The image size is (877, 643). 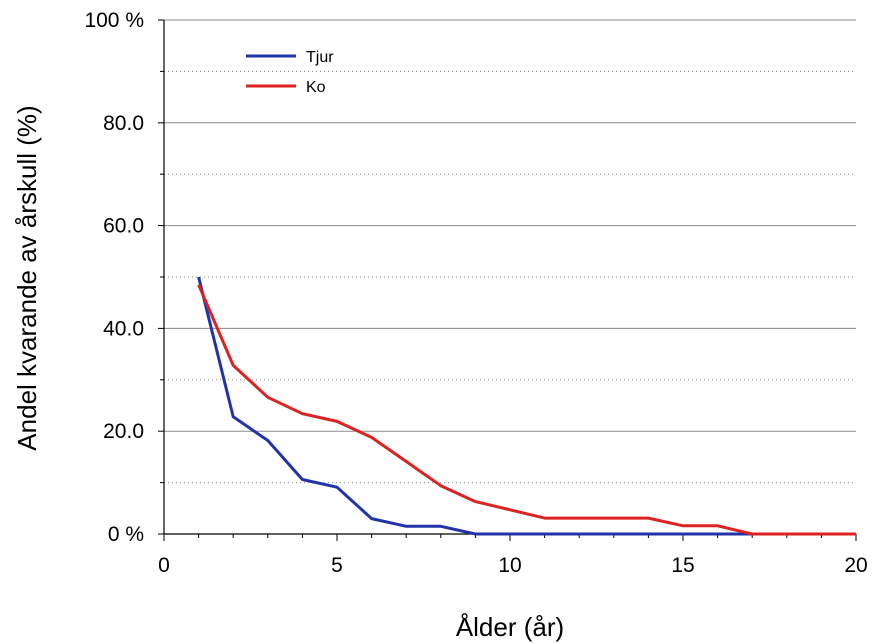 I want to click on y-tick-label: 20.0, so click(x=123, y=431).